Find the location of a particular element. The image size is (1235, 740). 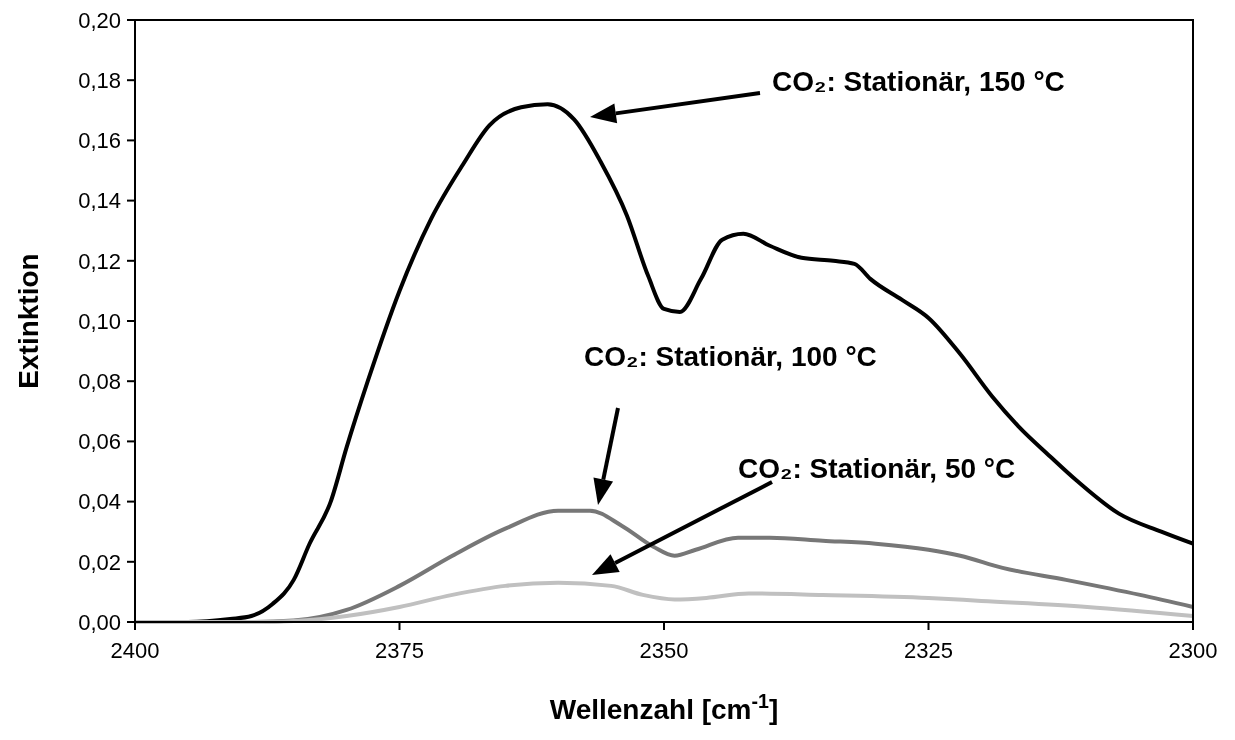

y-tick-label: 0,08 is located at coordinates (99, 381).